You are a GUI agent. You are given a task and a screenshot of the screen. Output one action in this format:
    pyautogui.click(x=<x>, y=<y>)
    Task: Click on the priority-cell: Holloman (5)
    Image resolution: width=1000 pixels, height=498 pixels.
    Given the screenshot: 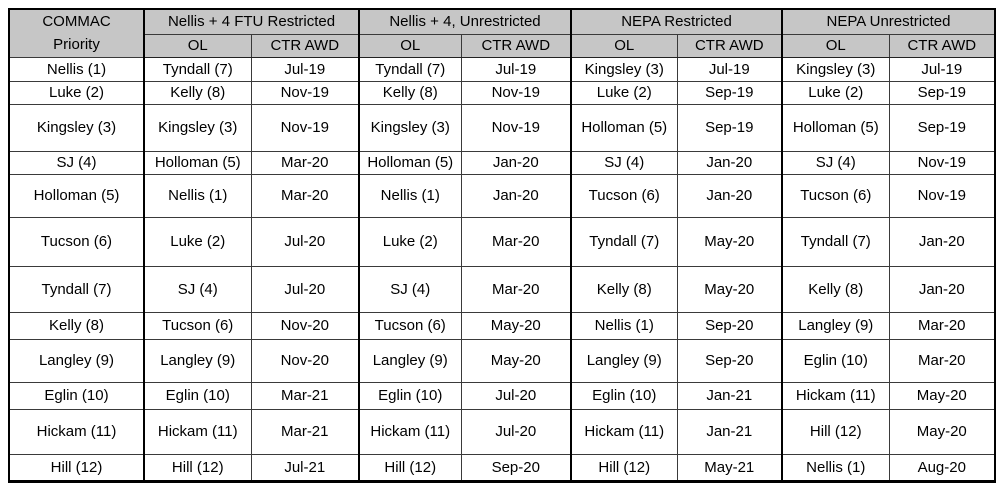 What is the action you would take?
    pyautogui.click(x=76, y=195)
    